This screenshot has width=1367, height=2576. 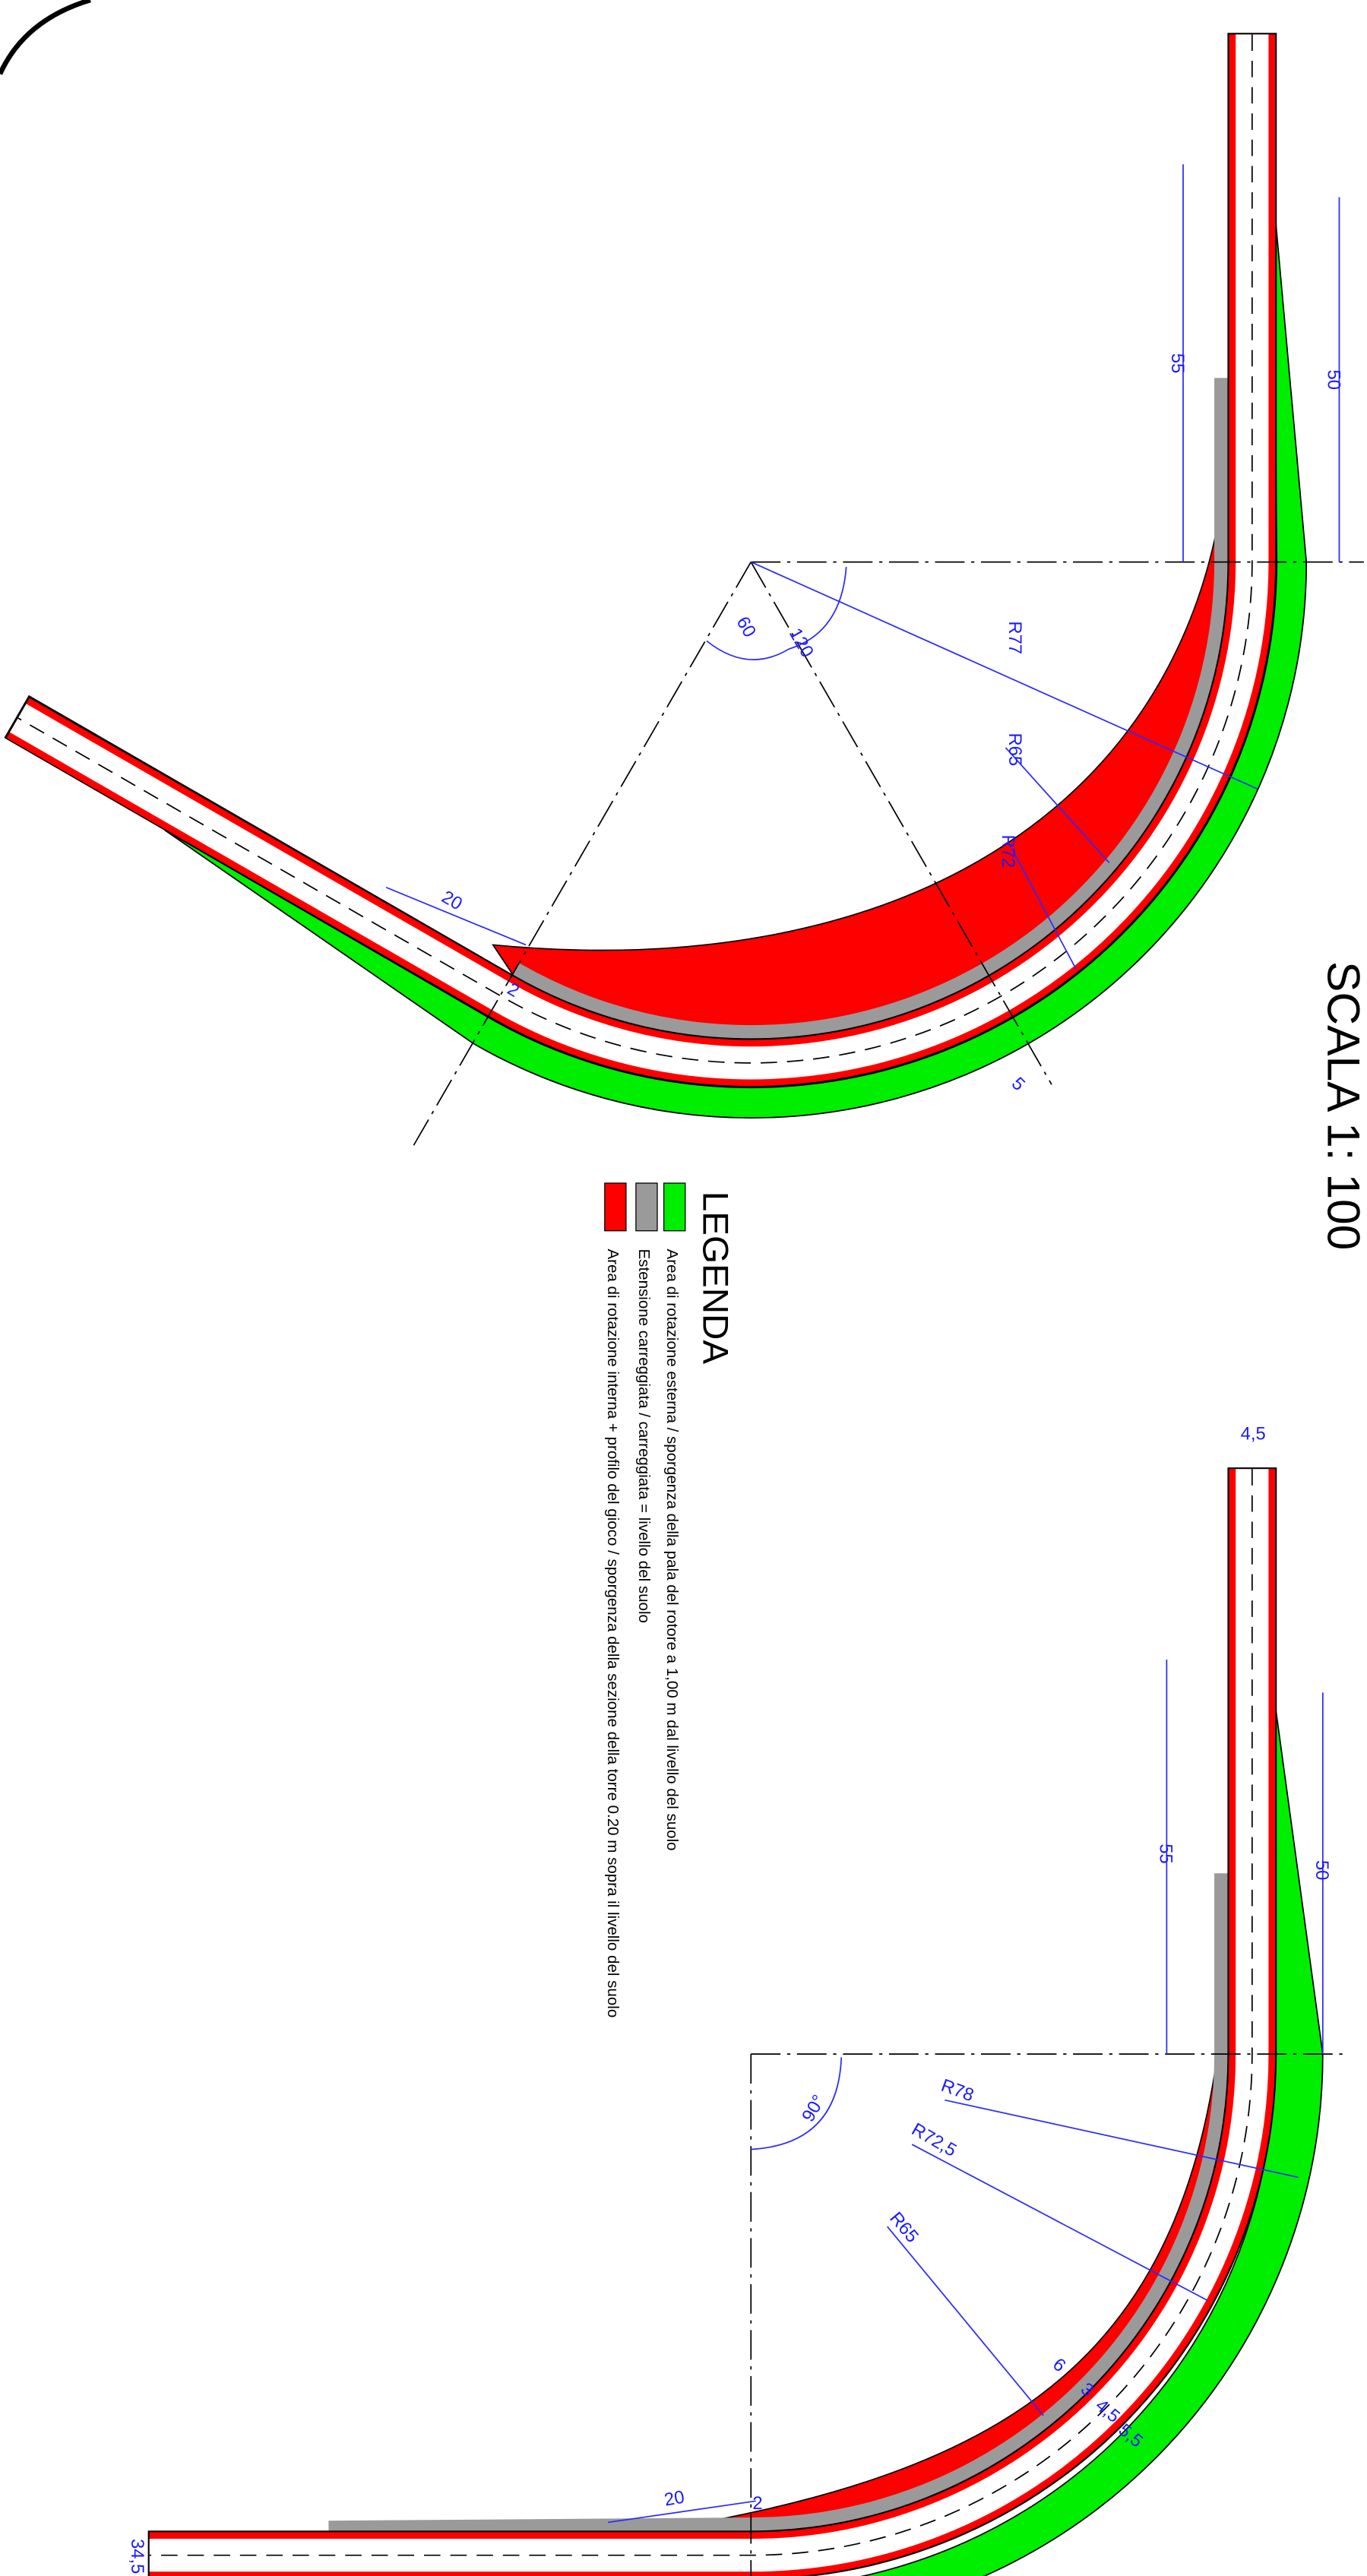 What do you see at coordinates (137, 2556) in the screenshot?
I see `dimension-label: 34,5` at bounding box center [137, 2556].